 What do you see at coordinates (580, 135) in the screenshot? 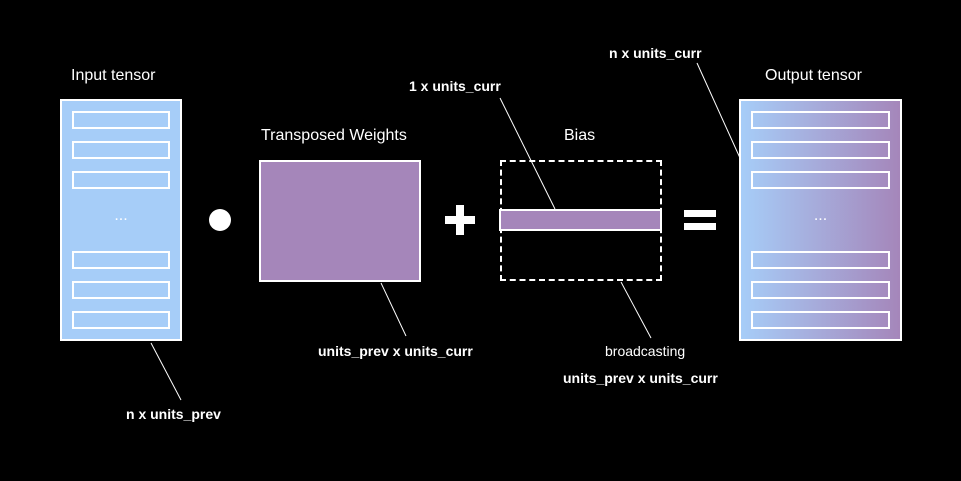
I see `bias-title: Bias` at bounding box center [580, 135].